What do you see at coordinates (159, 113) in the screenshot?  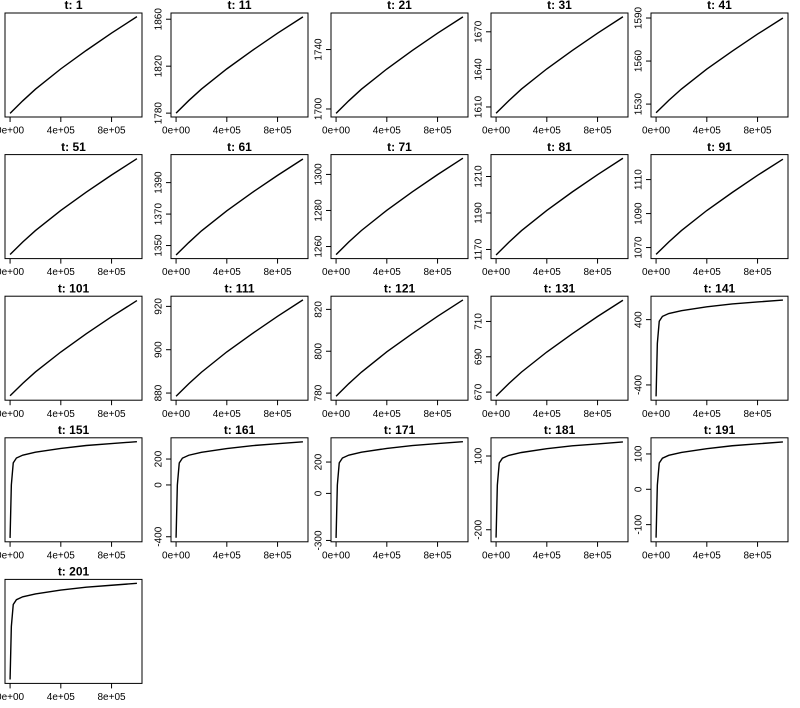 I see `y-tick-label: 1780` at bounding box center [159, 113].